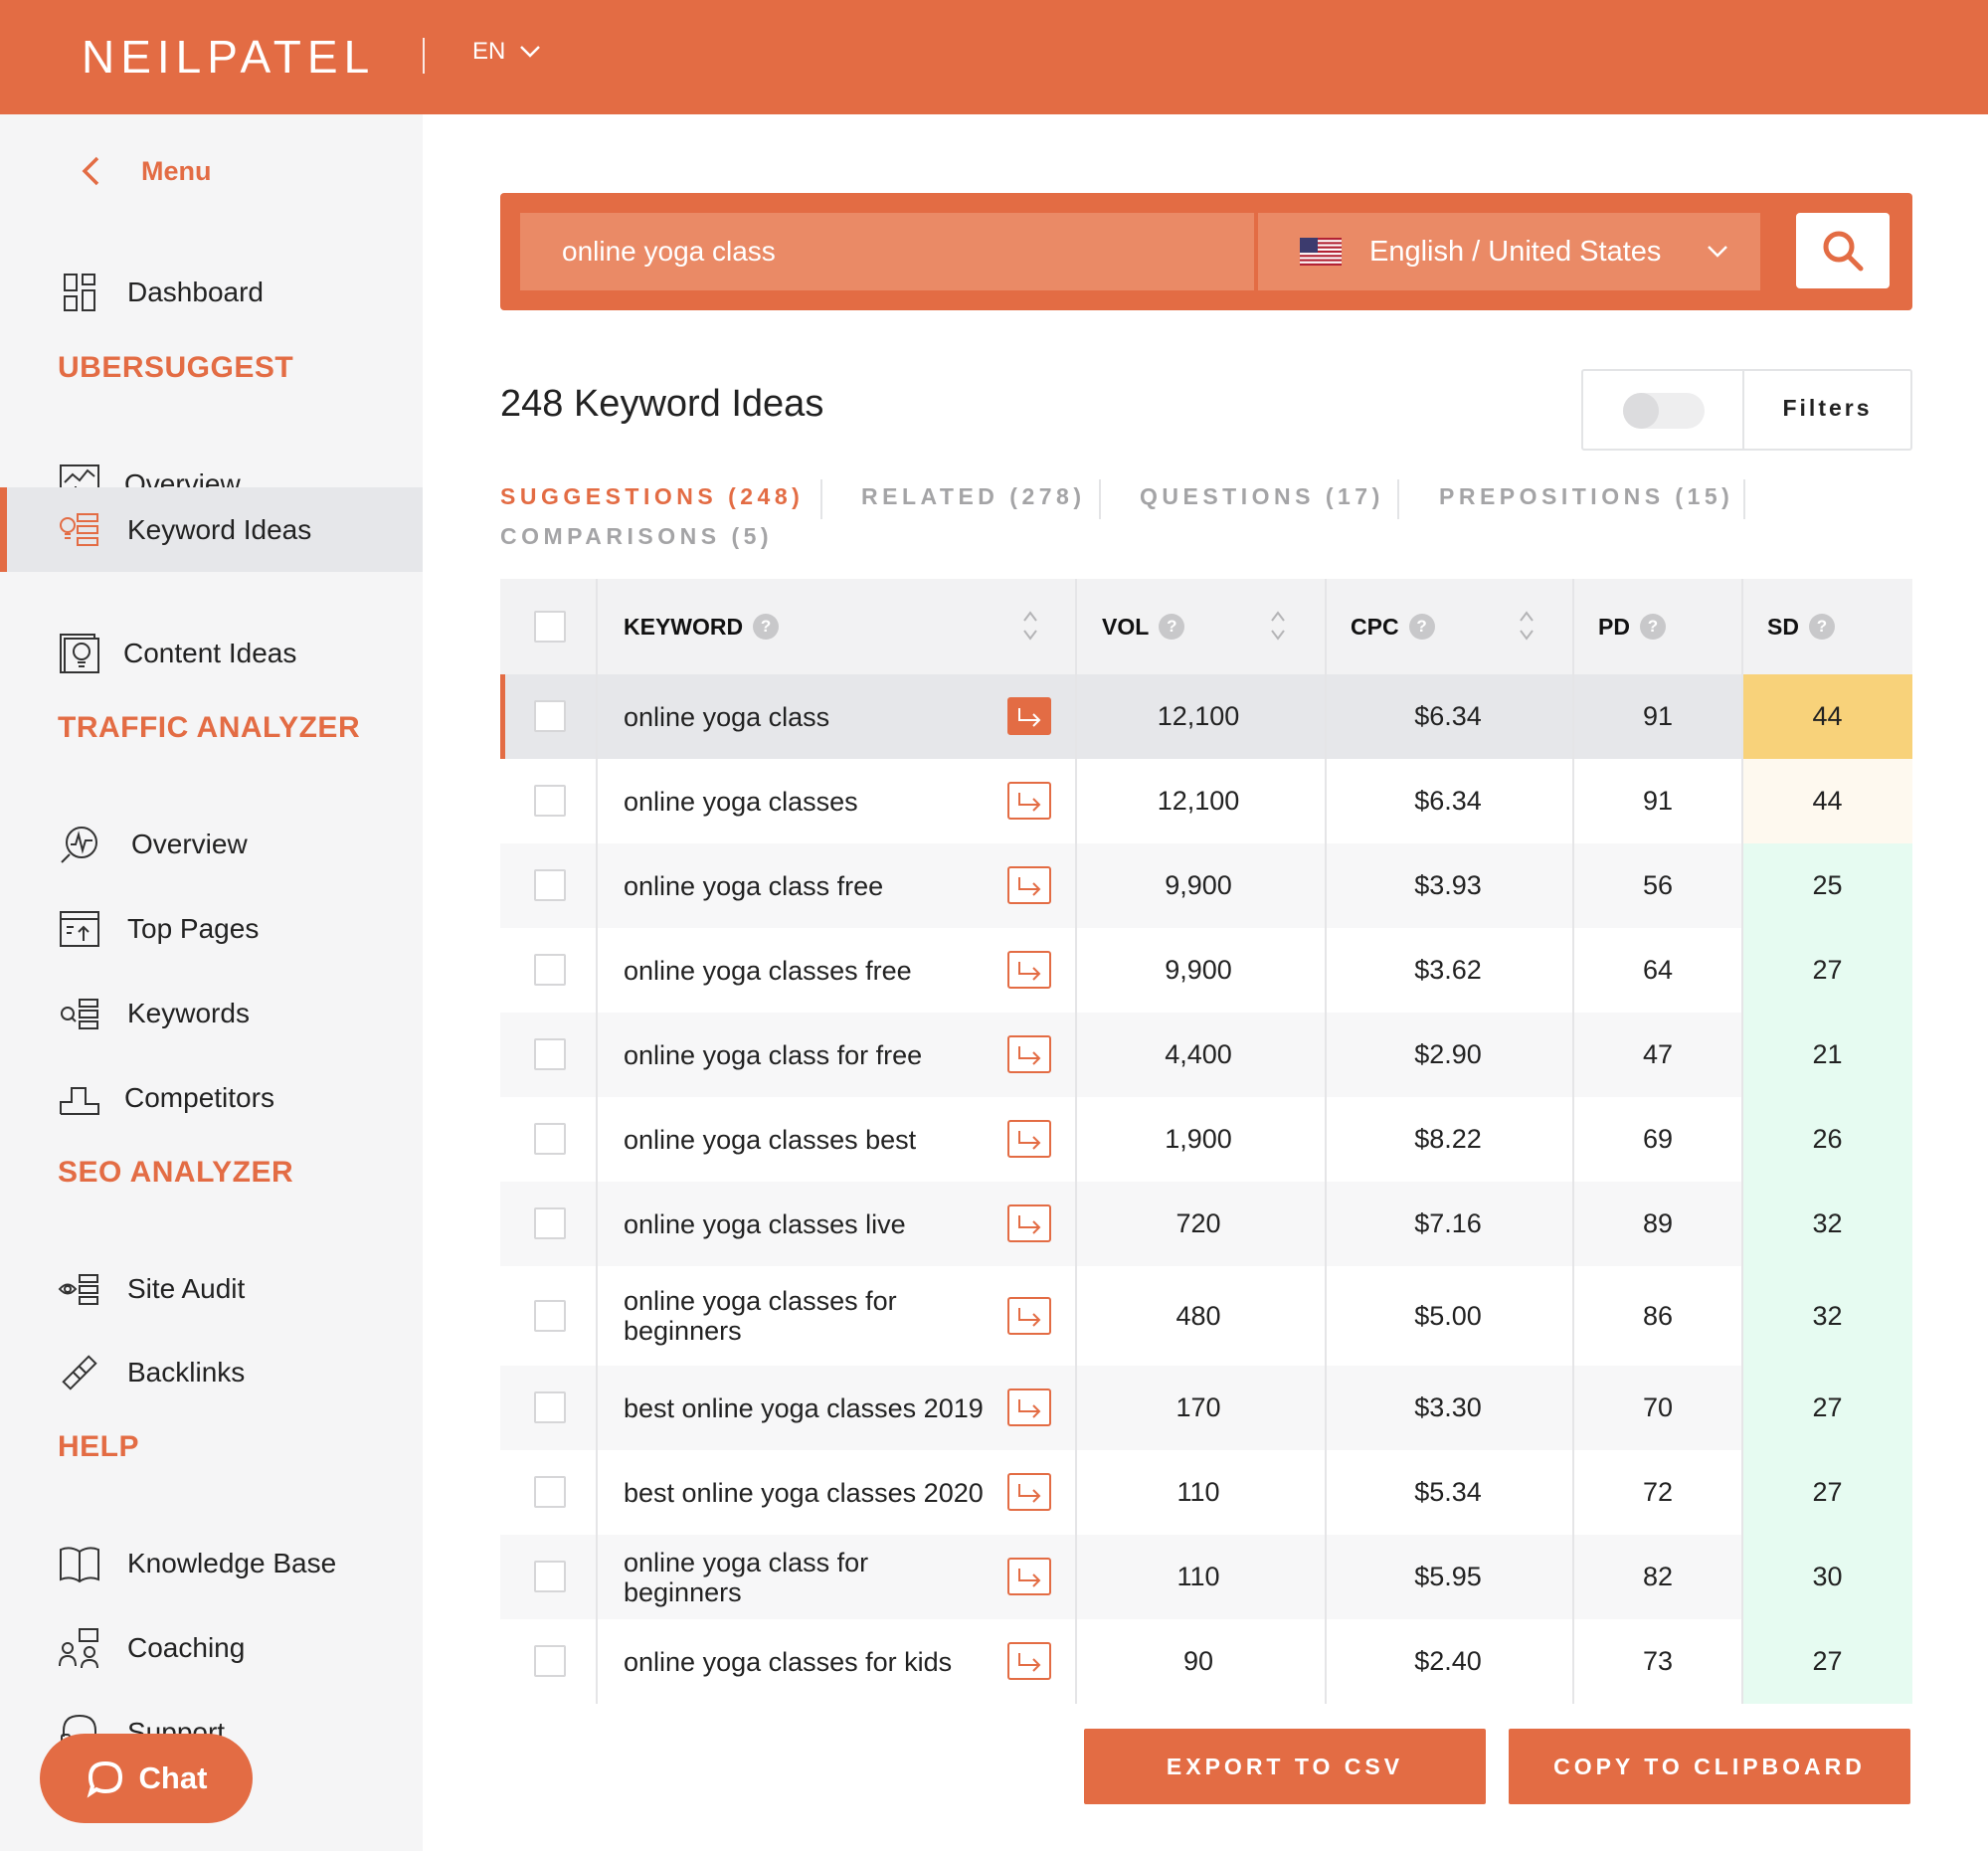 The image size is (1988, 1851). What do you see at coordinates (1262, 496) in the screenshot?
I see `tab-questions: QUESTIONS (17)` at bounding box center [1262, 496].